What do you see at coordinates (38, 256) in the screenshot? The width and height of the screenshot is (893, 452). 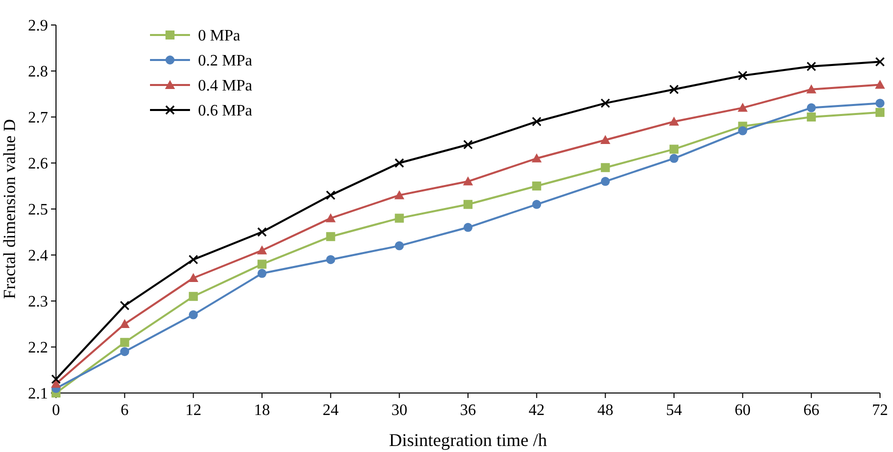 I see `y-tick-label: 2.4` at bounding box center [38, 256].